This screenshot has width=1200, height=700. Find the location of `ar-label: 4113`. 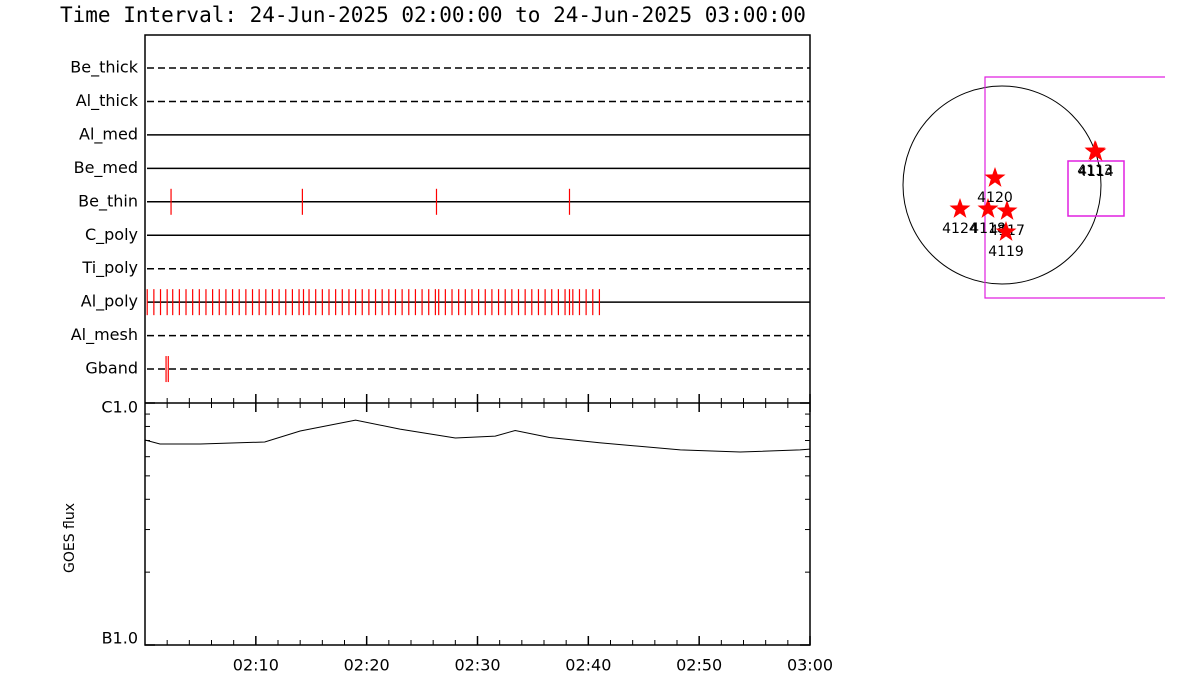

ar-label: 4113 is located at coordinates (1095, 171).